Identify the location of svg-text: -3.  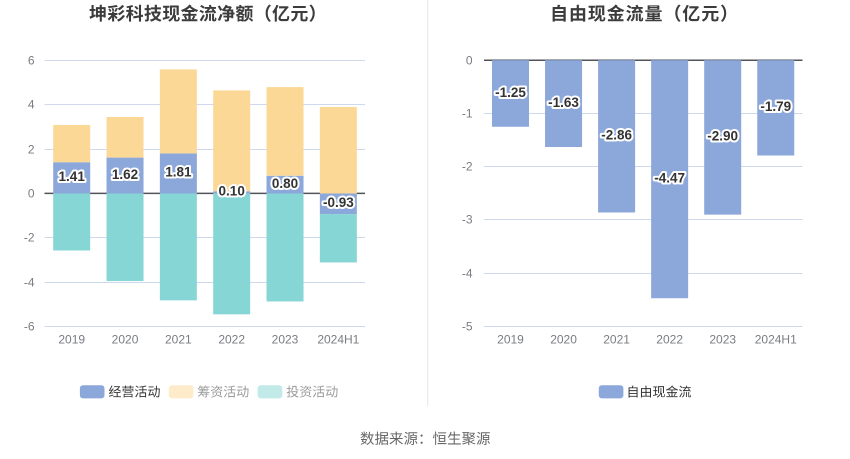
(467, 220).